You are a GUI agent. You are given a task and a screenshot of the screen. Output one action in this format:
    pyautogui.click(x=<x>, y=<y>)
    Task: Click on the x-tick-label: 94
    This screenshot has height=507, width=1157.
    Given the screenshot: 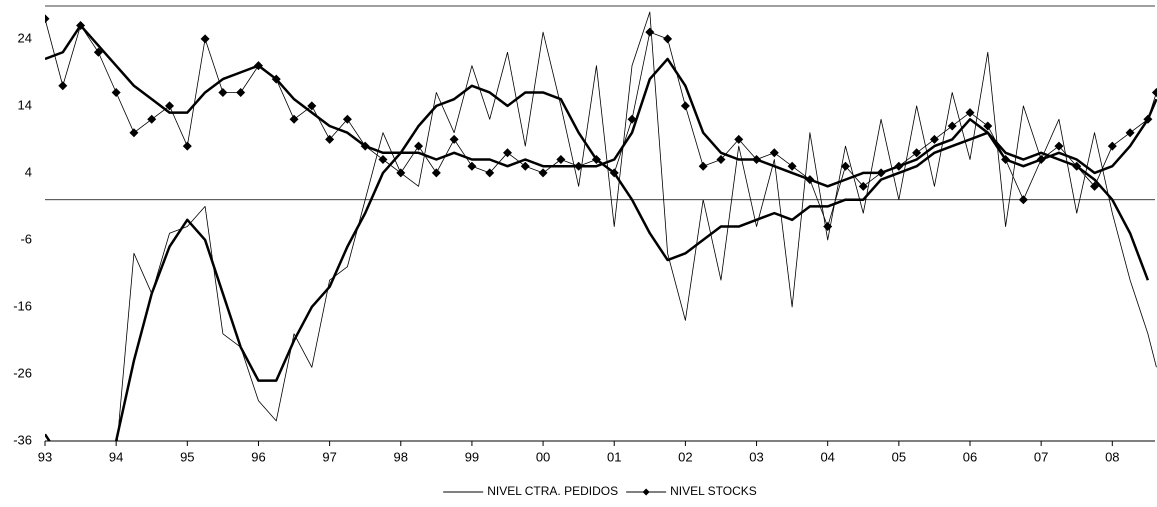 What is the action you would take?
    pyautogui.click(x=116, y=456)
    